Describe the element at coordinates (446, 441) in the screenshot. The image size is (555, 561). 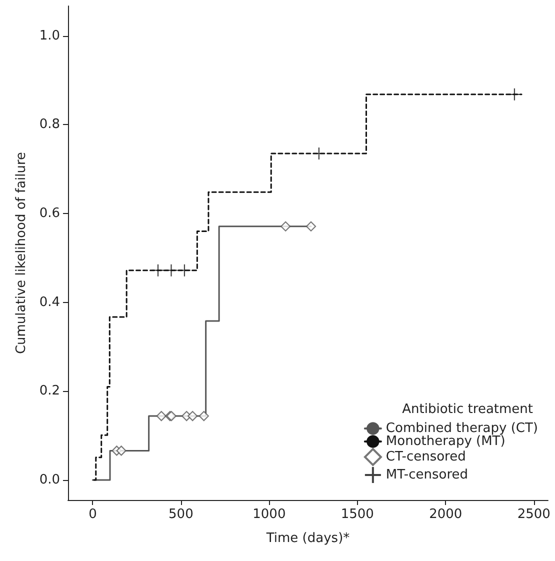
I see `legend-label: Monotherapy (MT)` at that location.